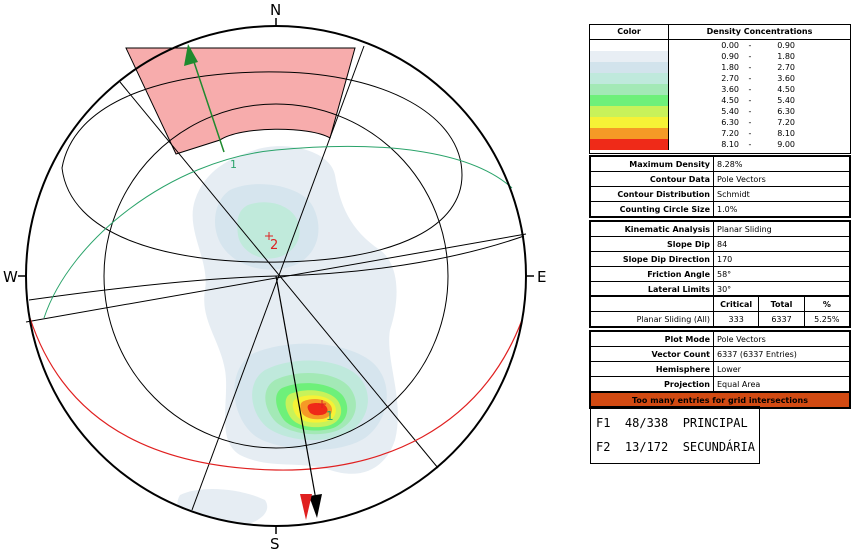  Describe the element at coordinates (779, 78) in the screenshot. I see `legend-range-row: 2.70- 3.60` at that location.